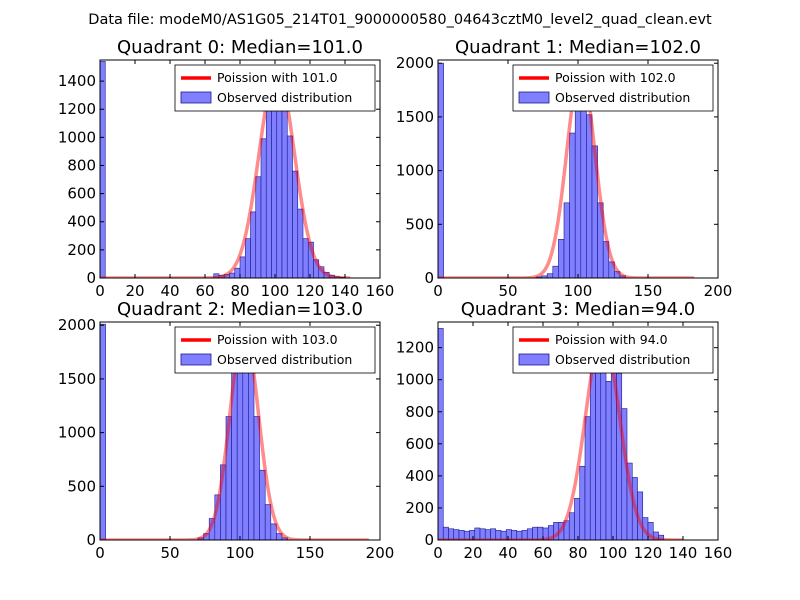  I want to click on legend-line-label: Poission with 94.0, so click(611, 339).